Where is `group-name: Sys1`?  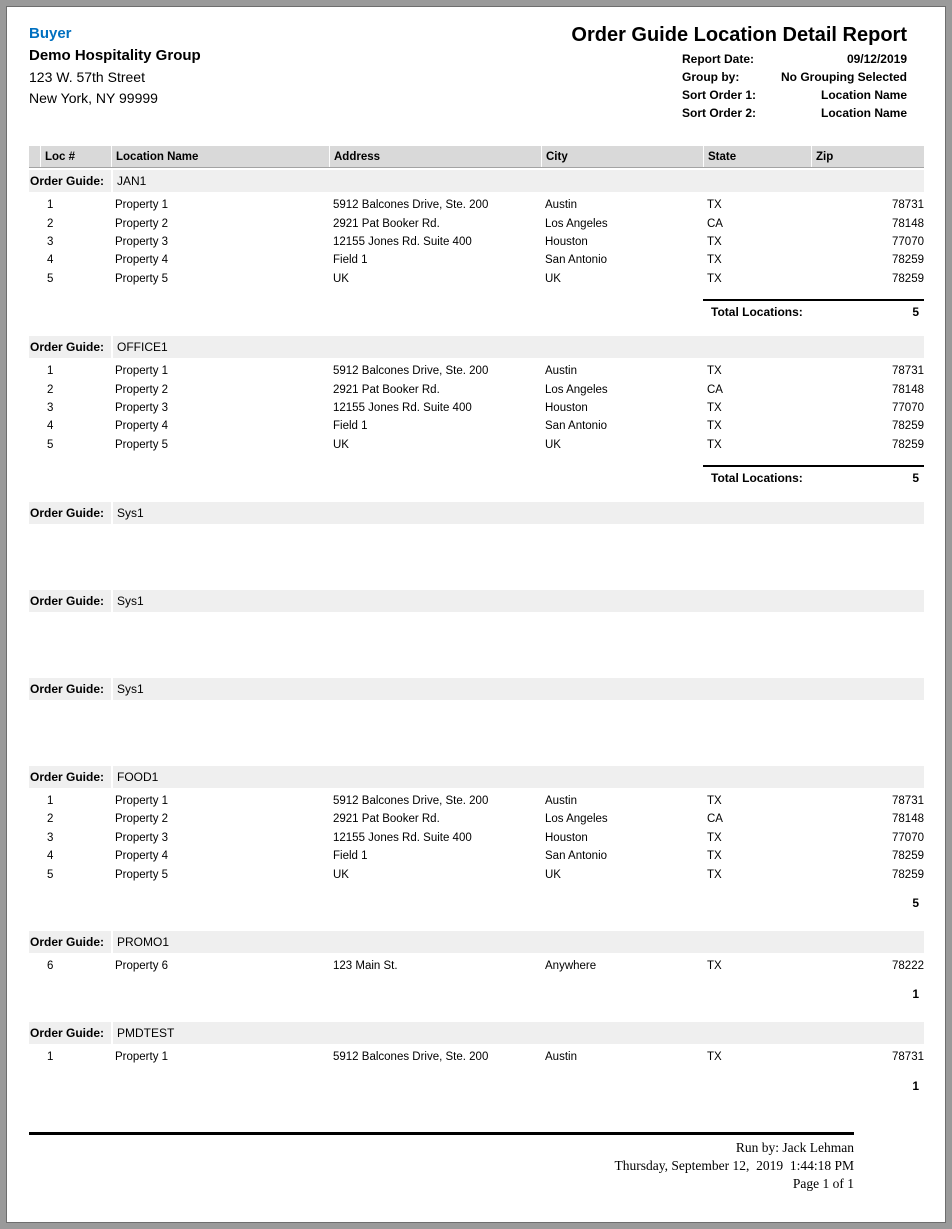 group-name: Sys1 is located at coordinates (518, 600).